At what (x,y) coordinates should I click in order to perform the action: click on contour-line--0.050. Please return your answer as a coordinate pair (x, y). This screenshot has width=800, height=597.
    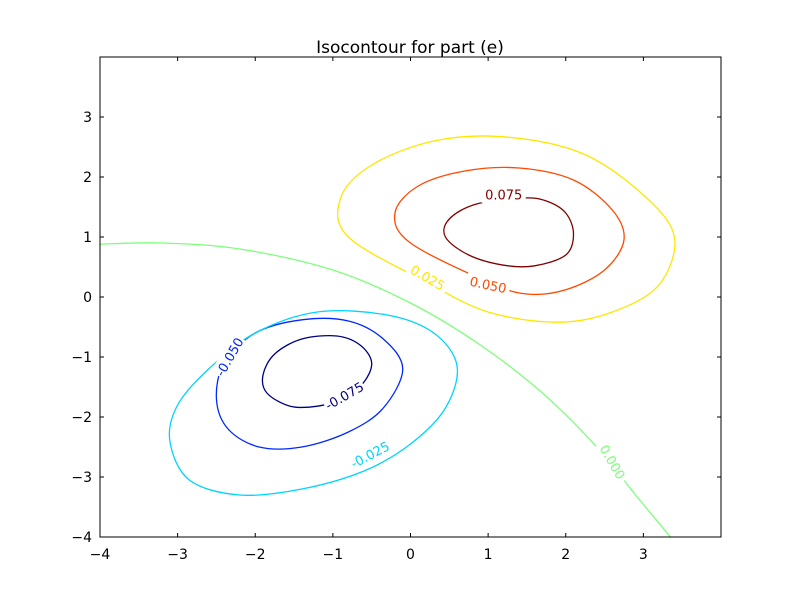
    Looking at the image, I should click on (309, 383).